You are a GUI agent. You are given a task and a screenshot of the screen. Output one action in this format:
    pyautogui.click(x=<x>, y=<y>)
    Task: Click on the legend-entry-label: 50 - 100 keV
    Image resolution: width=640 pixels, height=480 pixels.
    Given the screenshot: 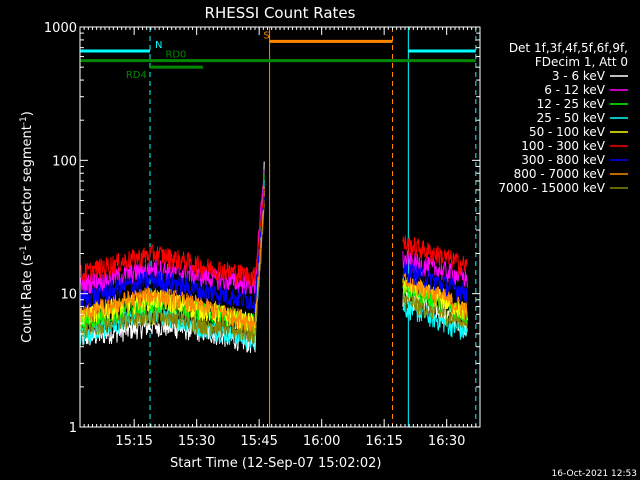 What is the action you would take?
    pyautogui.click(x=567, y=132)
    